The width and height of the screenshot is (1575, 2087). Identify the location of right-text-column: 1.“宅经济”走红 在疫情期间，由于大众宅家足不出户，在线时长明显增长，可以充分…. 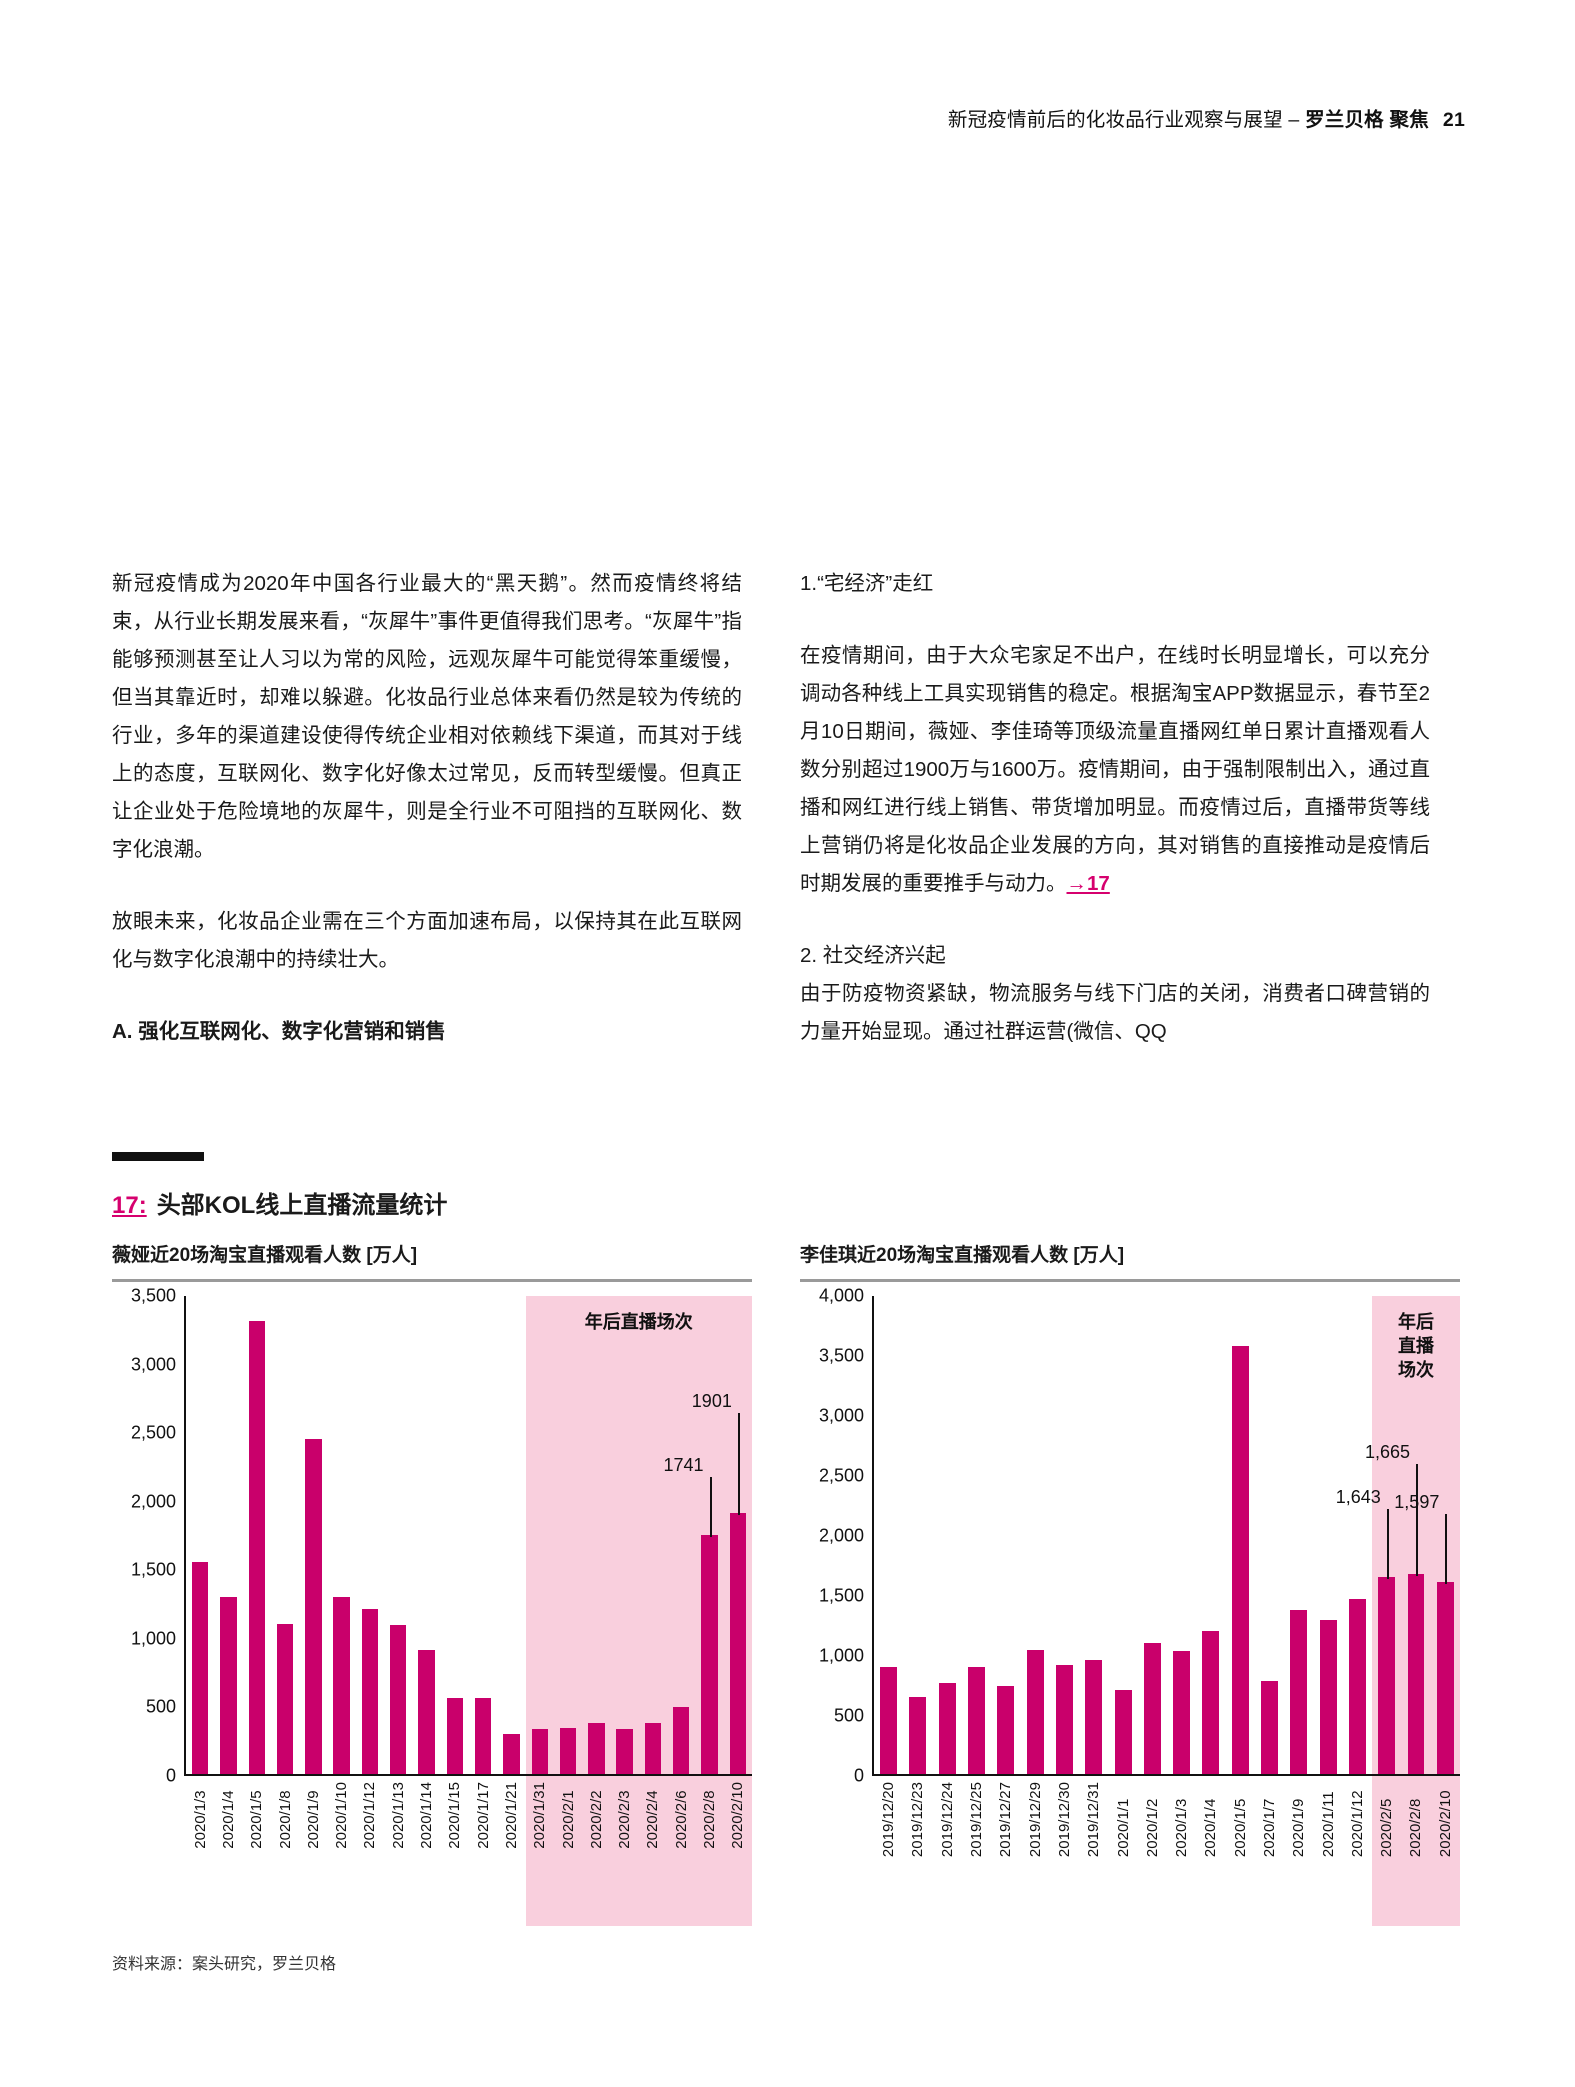
(1115, 825).